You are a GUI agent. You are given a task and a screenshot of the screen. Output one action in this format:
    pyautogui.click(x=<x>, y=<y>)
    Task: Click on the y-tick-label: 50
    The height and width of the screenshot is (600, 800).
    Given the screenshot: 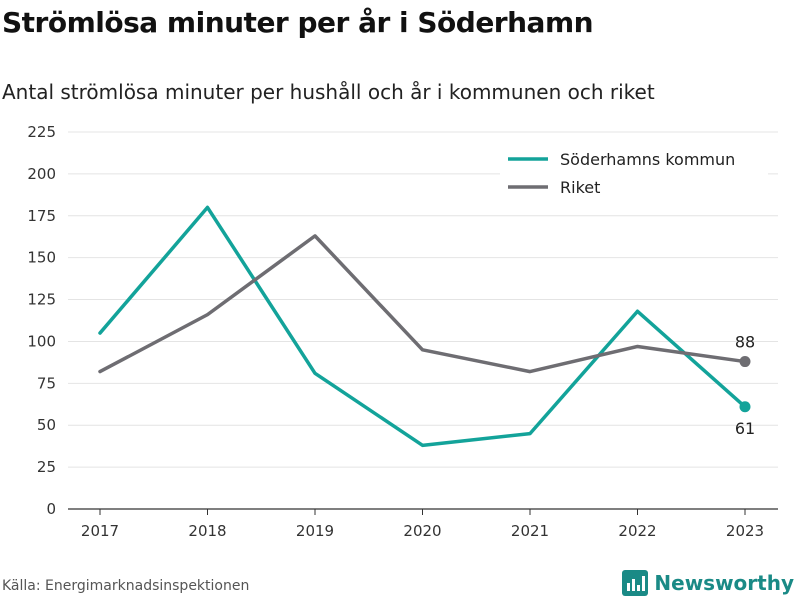 What is the action you would take?
    pyautogui.click(x=46, y=425)
    